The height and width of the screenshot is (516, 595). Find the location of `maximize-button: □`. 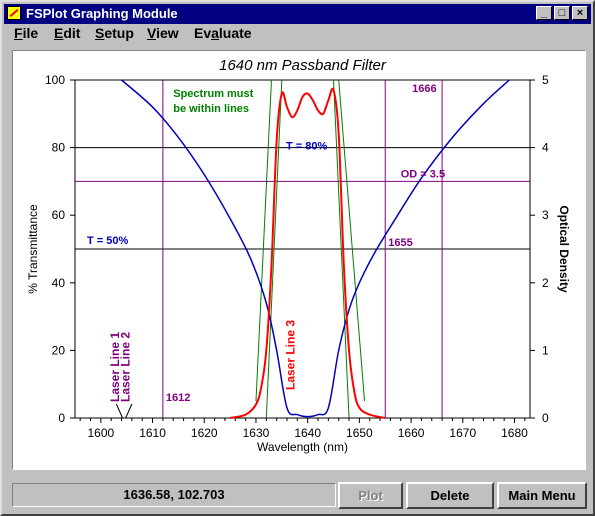

maximize-button: □ is located at coordinates (562, 13).